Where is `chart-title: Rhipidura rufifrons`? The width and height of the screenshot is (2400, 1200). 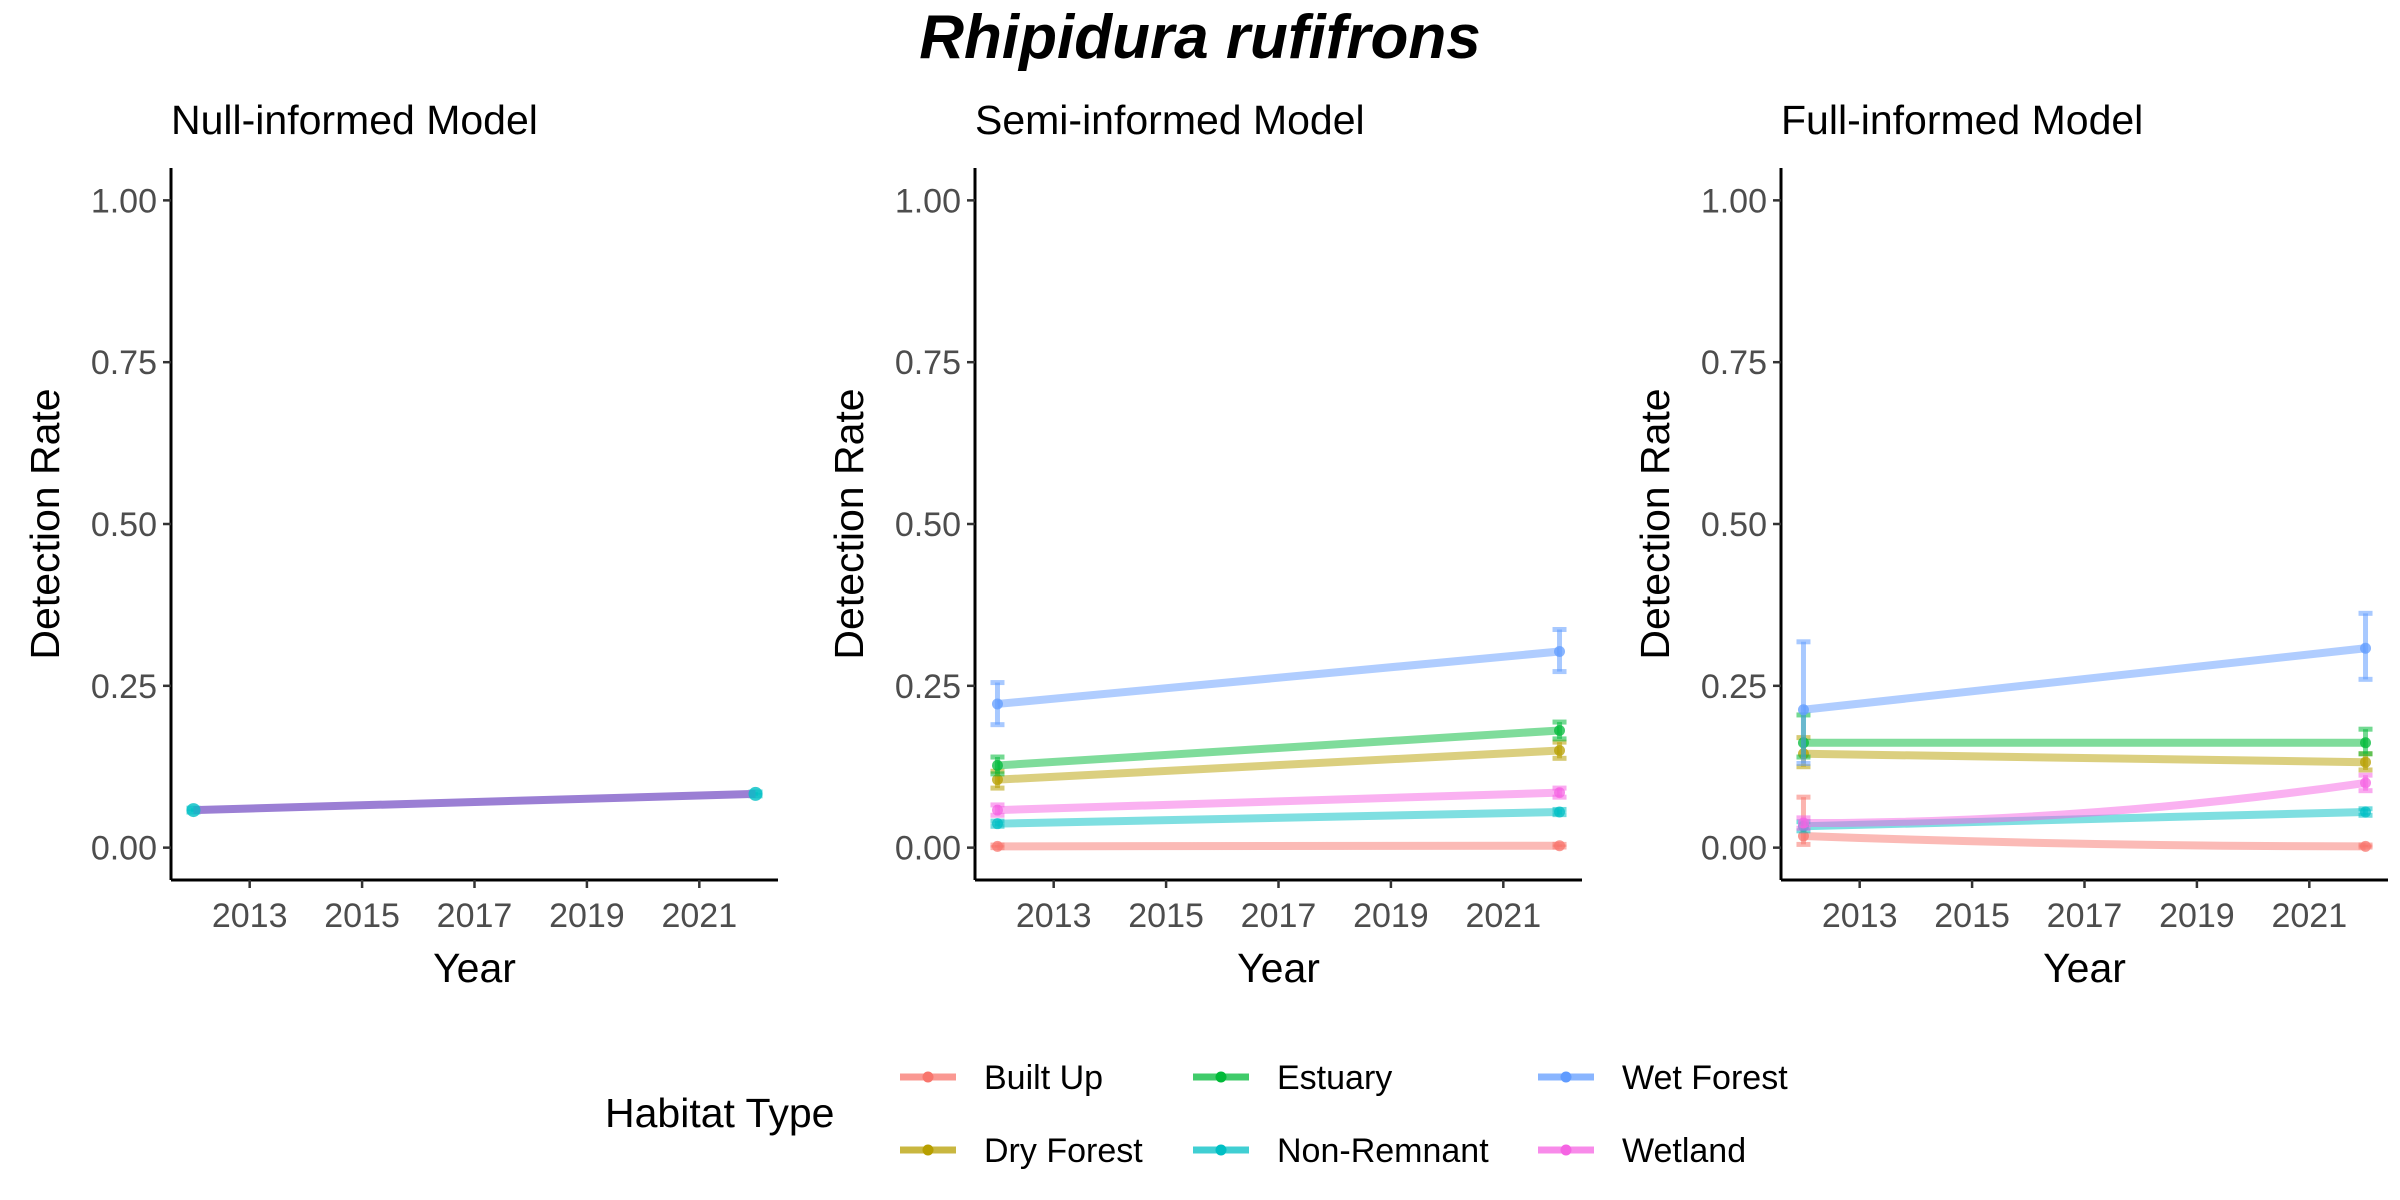 chart-title: Rhipidura rufifrons is located at coordinates (1199, 37).